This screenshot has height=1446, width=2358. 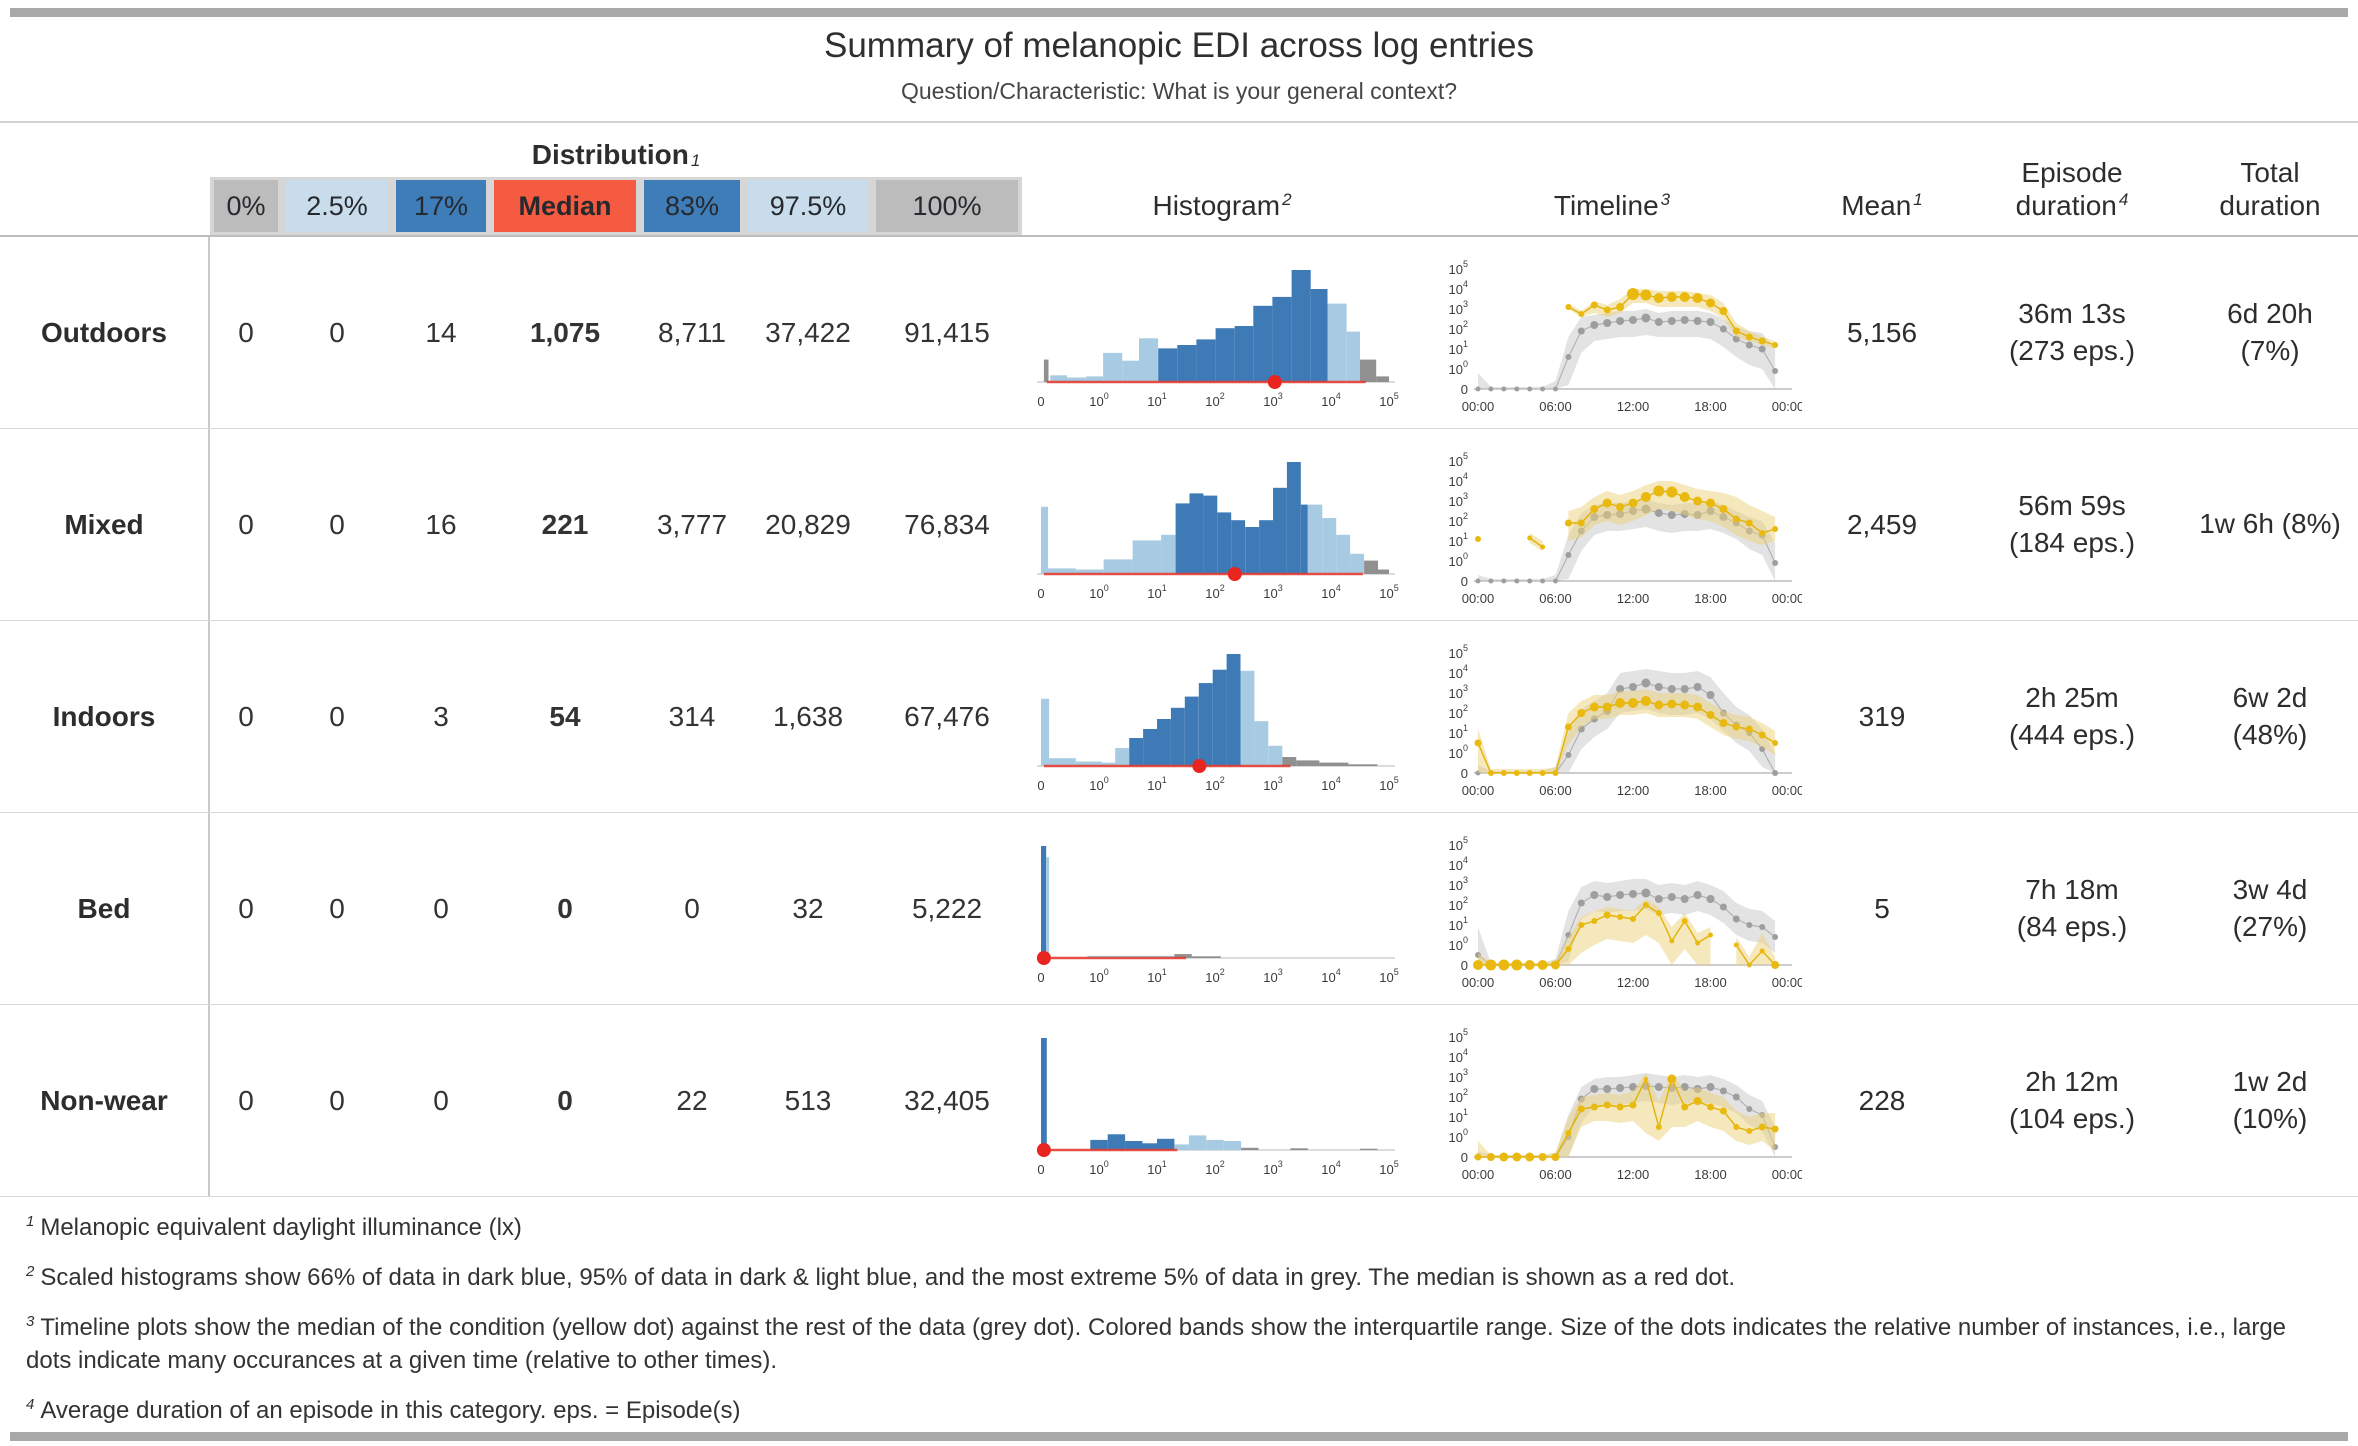 What do you see at coordinates (246, 908) in the screenshot?
I see `percentile-value-0pct: 0` at bounding box center [246, 908].